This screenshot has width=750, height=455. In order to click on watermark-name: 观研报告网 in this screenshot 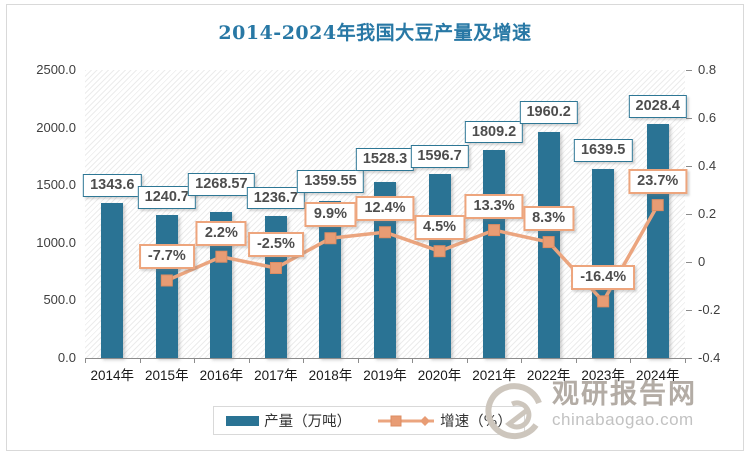, I will do `click(624, 394)`.